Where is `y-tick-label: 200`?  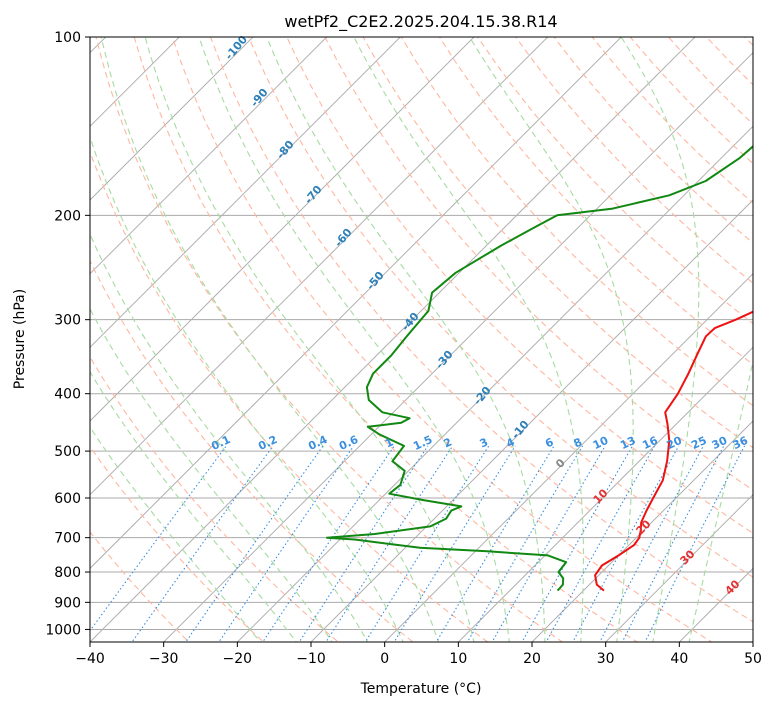
y-tick-label: 200 is located at coordinates (67, 216).